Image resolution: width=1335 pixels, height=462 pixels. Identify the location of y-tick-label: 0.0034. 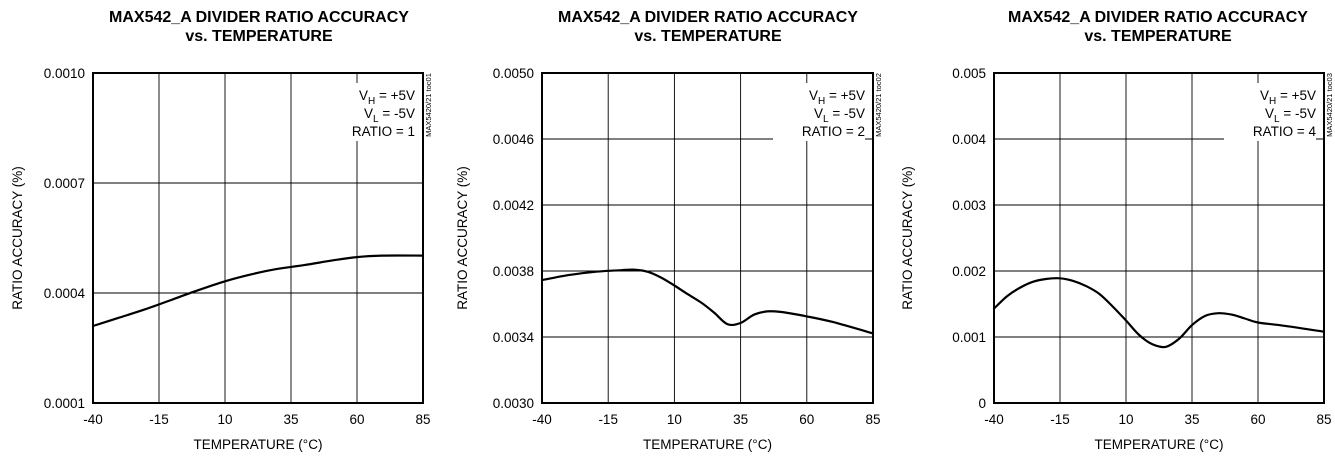
(514, 337).